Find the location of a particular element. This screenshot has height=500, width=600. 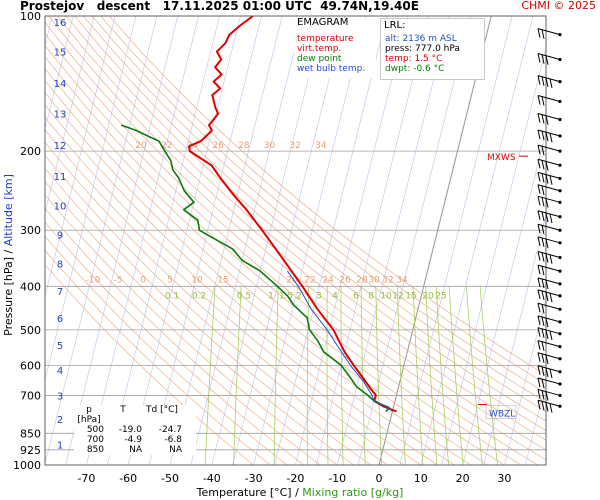

dry-adiabat-label: 22 is located at coordinates (309, 280).